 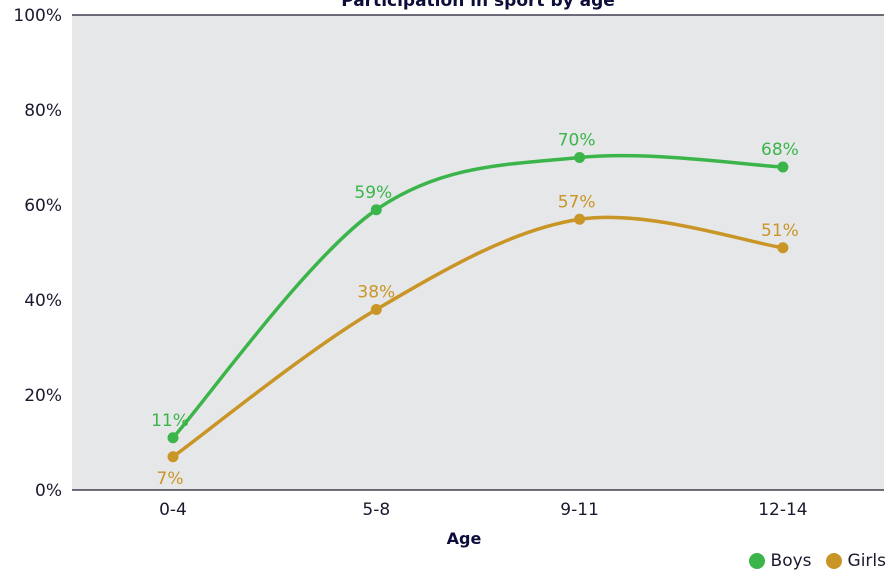 I want to click on legend-item-girls: Girls, so click(x=855, y=561).